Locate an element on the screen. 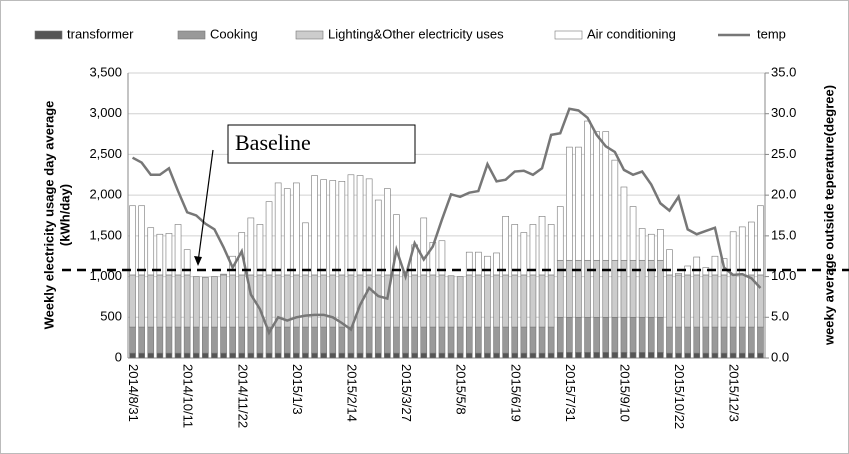 The width and height of the screenshot is (849, 454). x-tick-label: 2015/9/10 is located at coordinates (625, 393).